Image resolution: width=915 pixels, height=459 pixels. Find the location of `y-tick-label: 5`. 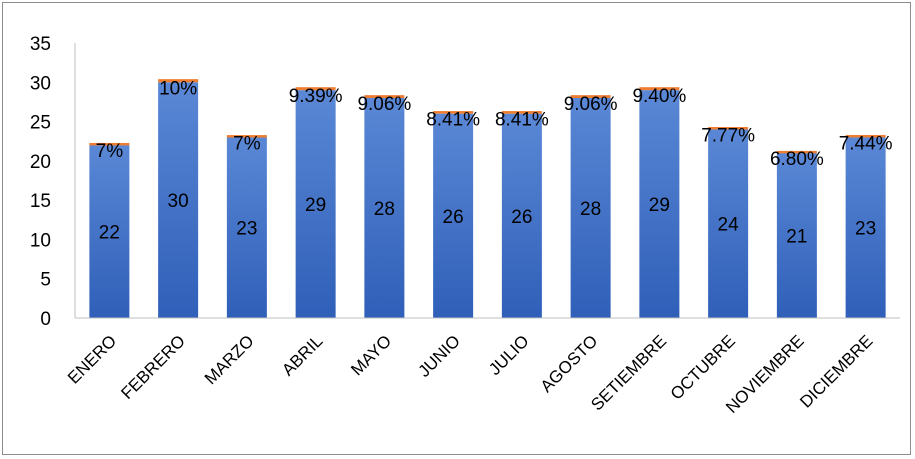

y-tick-label: 5 is located at coordinates (45, 280).